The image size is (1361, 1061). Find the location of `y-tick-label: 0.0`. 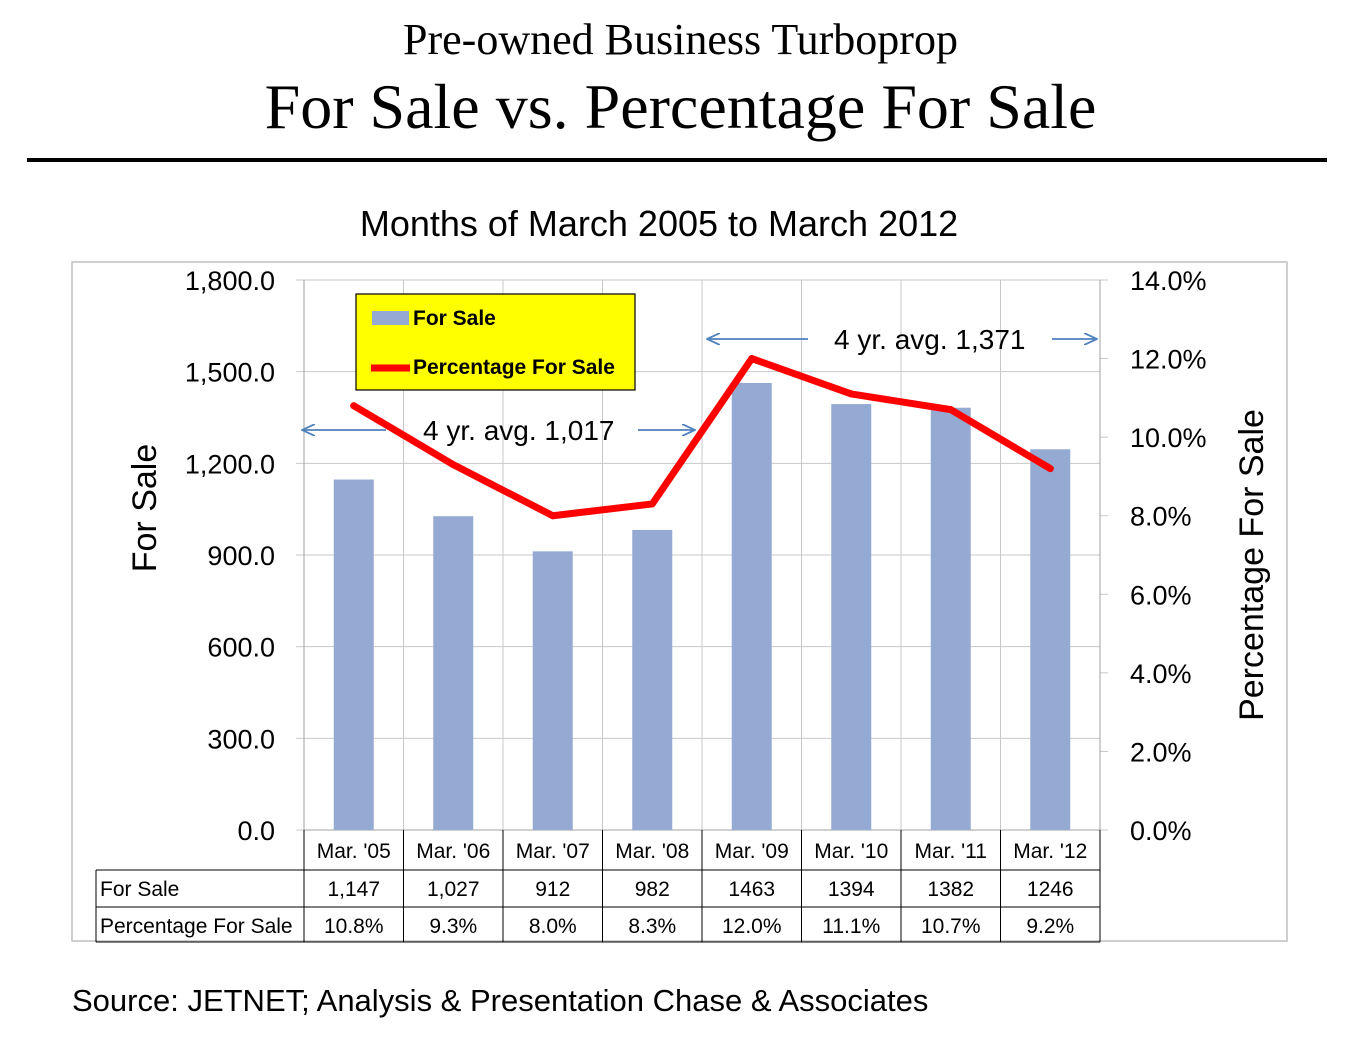

y-tick-label: 0.0 is located at coordinates (256, 831).